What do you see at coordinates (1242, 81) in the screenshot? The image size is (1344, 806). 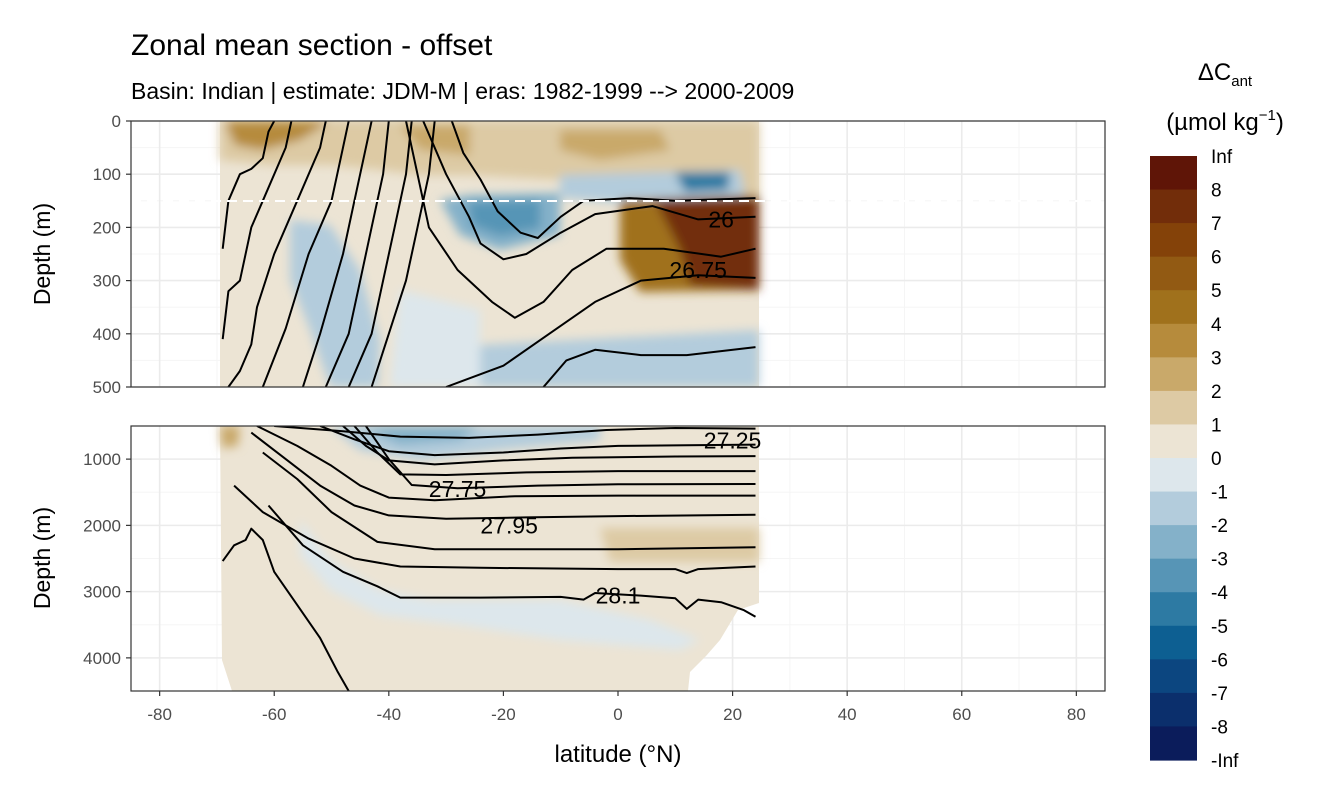 I see `legend-title-subscript: ant` at bounding box center [1242, 81].